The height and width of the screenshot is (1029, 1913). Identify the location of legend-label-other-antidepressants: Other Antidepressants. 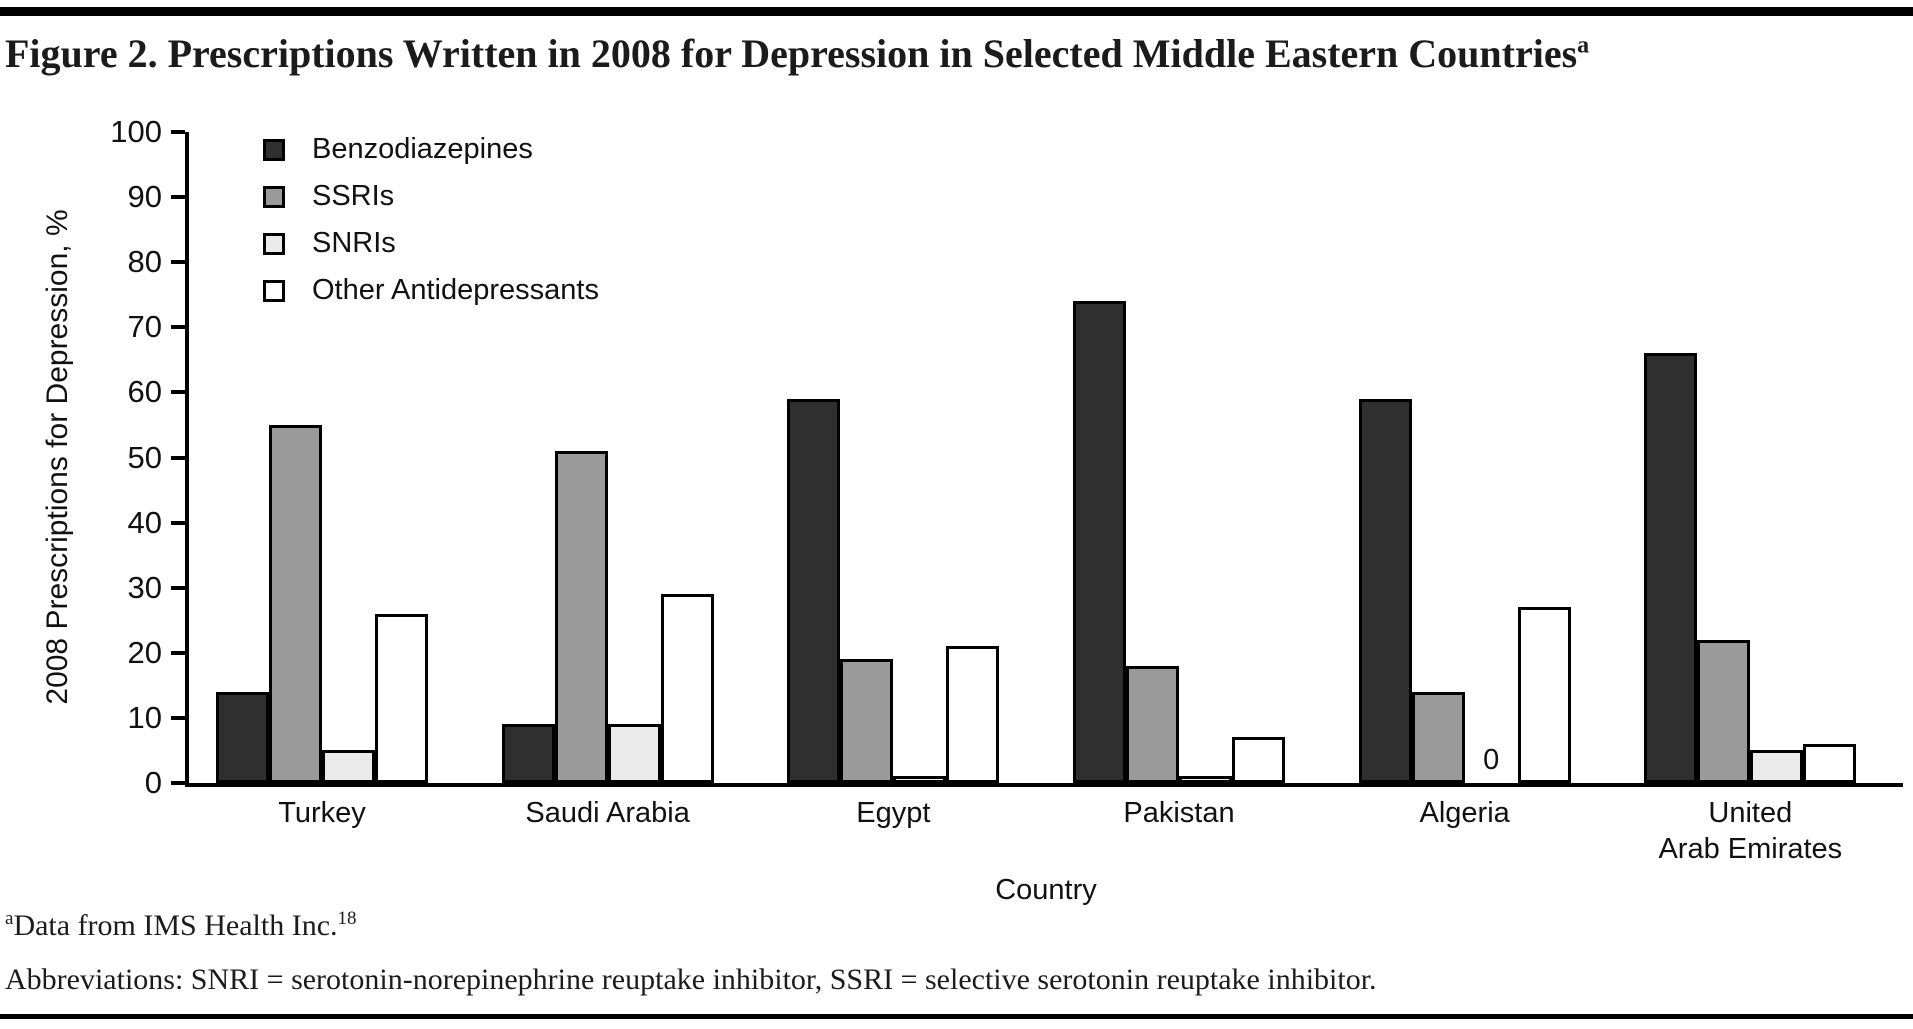
(455, 290).